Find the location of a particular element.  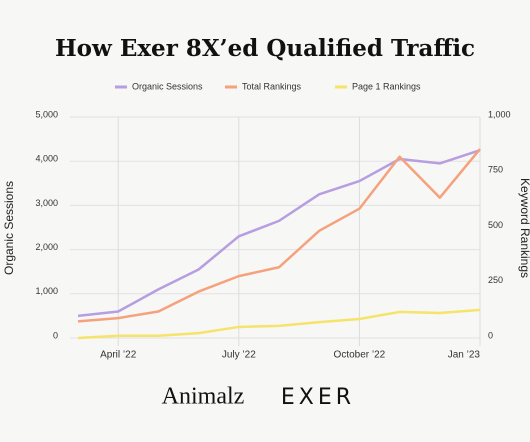

y2-tick-label: 750 is located at coordinates (495, 170).